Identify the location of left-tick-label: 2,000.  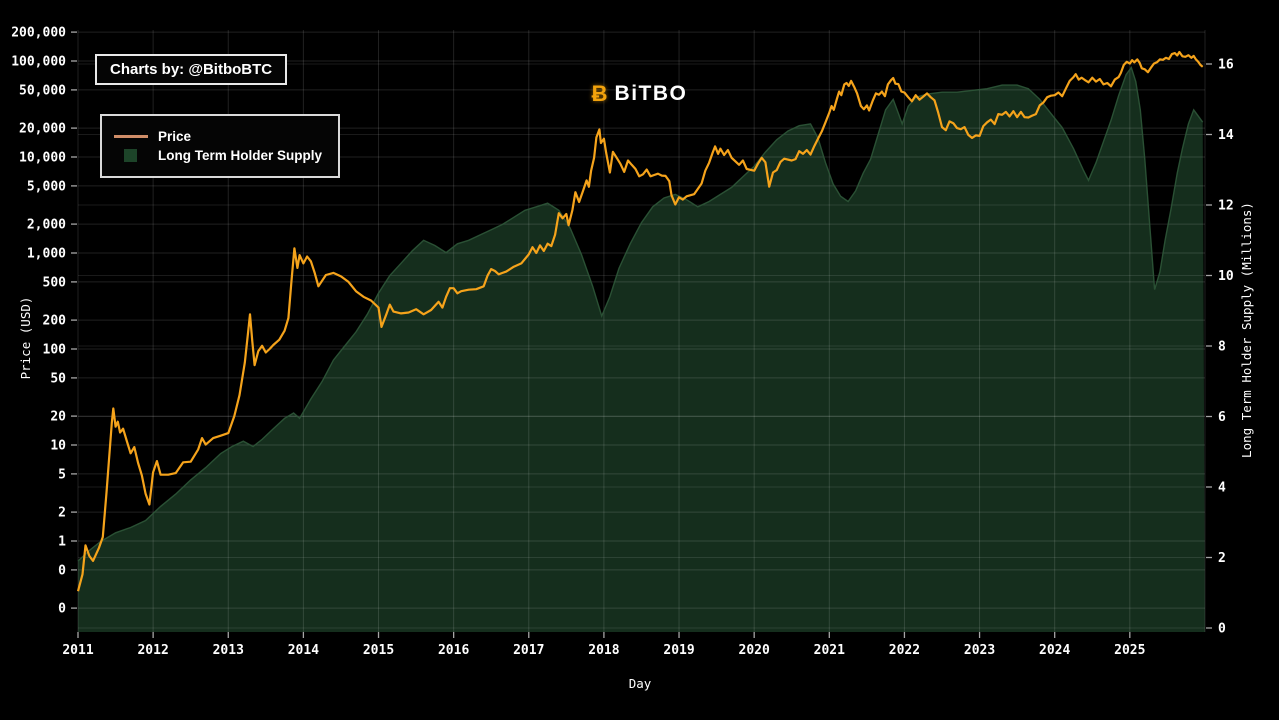
(46, 225).